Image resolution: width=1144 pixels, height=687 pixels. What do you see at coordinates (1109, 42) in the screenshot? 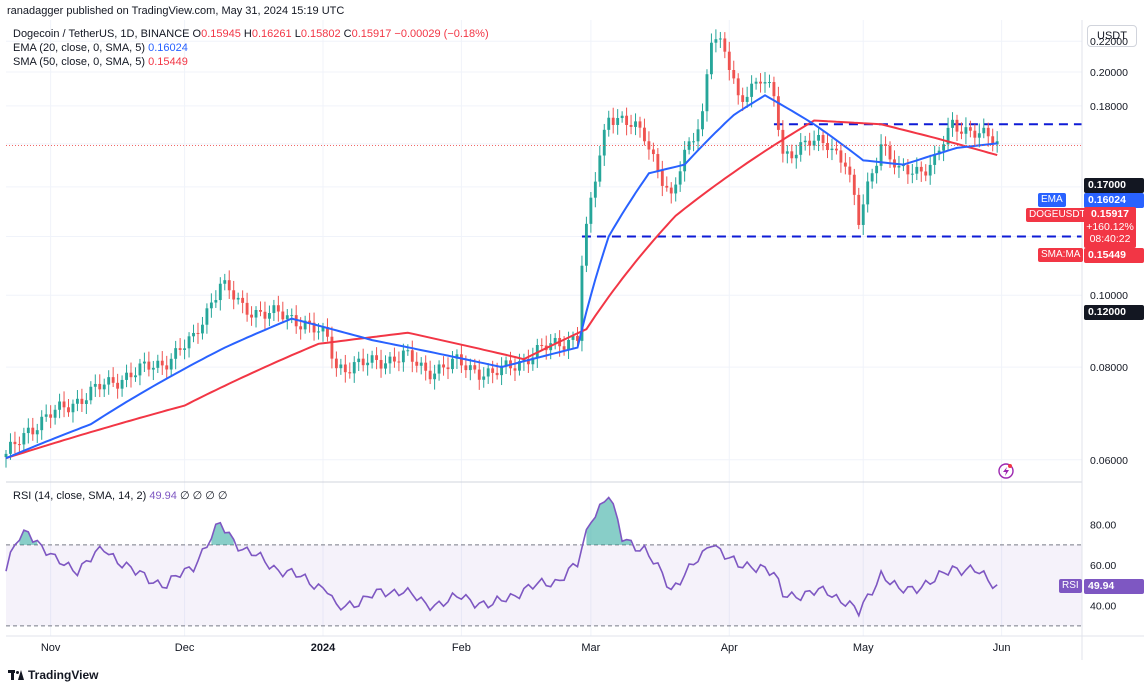
I see `price-tick-label: 0.22000` at bounding box center [1109, 42].